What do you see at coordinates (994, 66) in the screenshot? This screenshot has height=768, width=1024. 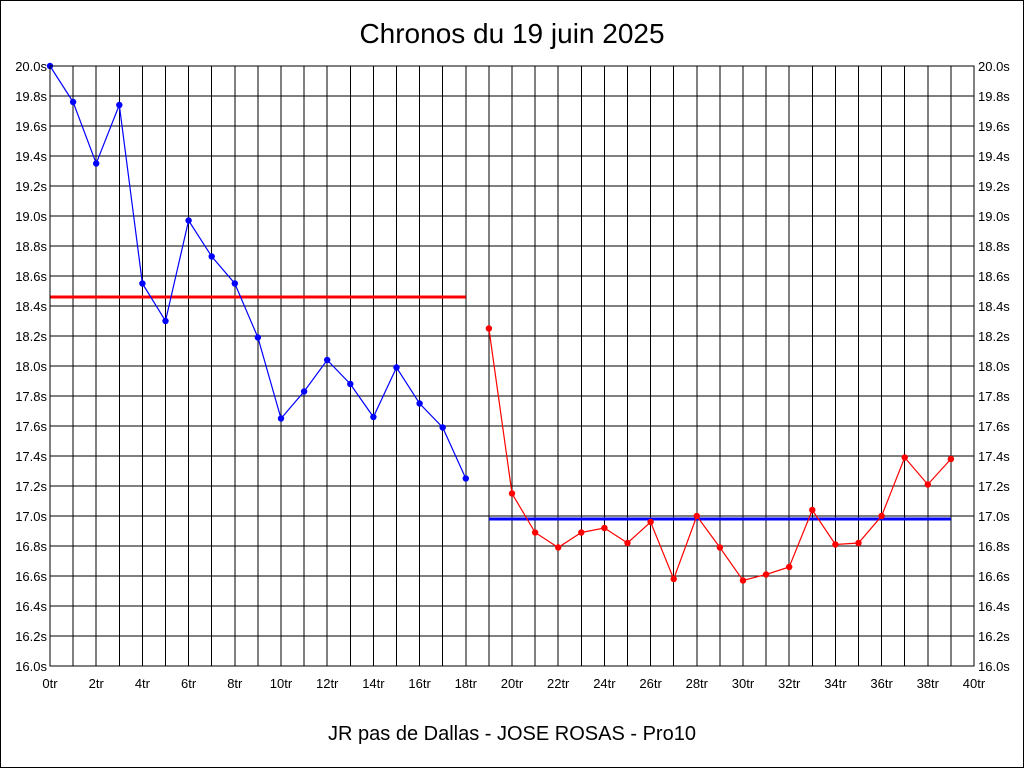 I see `y-tick-label-right: 20.0s` at bounding box center [994, 66].